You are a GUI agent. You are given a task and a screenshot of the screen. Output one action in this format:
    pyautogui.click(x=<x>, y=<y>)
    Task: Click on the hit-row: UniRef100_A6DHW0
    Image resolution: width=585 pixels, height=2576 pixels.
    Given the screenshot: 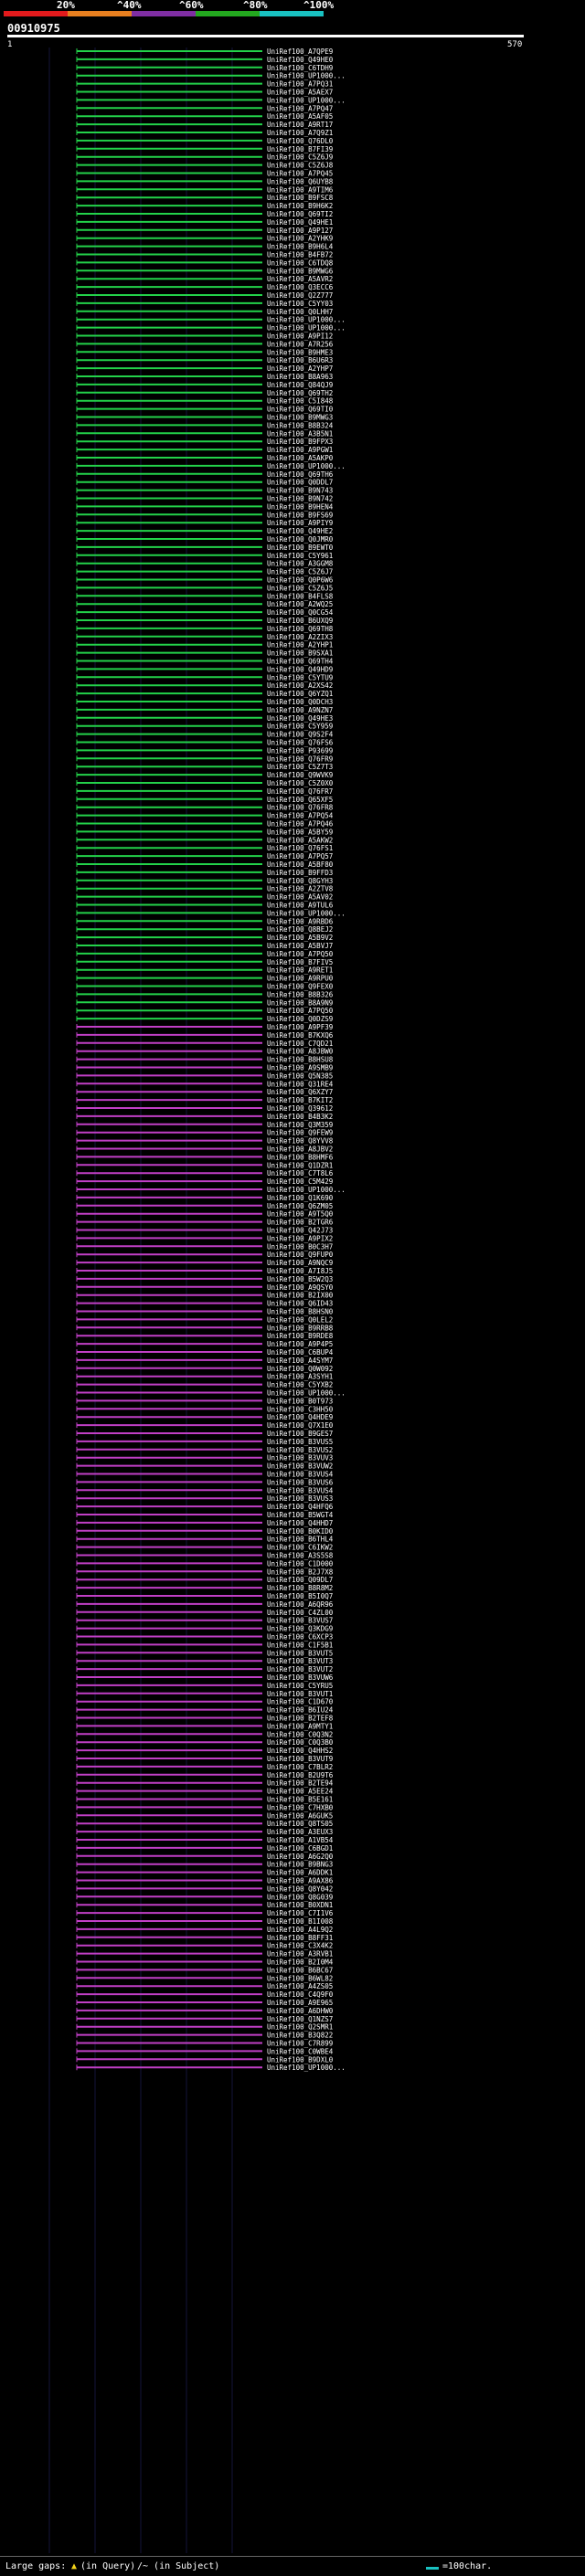 What is the action you would take?
    pyautogui.click(x=205, y=2011)
    